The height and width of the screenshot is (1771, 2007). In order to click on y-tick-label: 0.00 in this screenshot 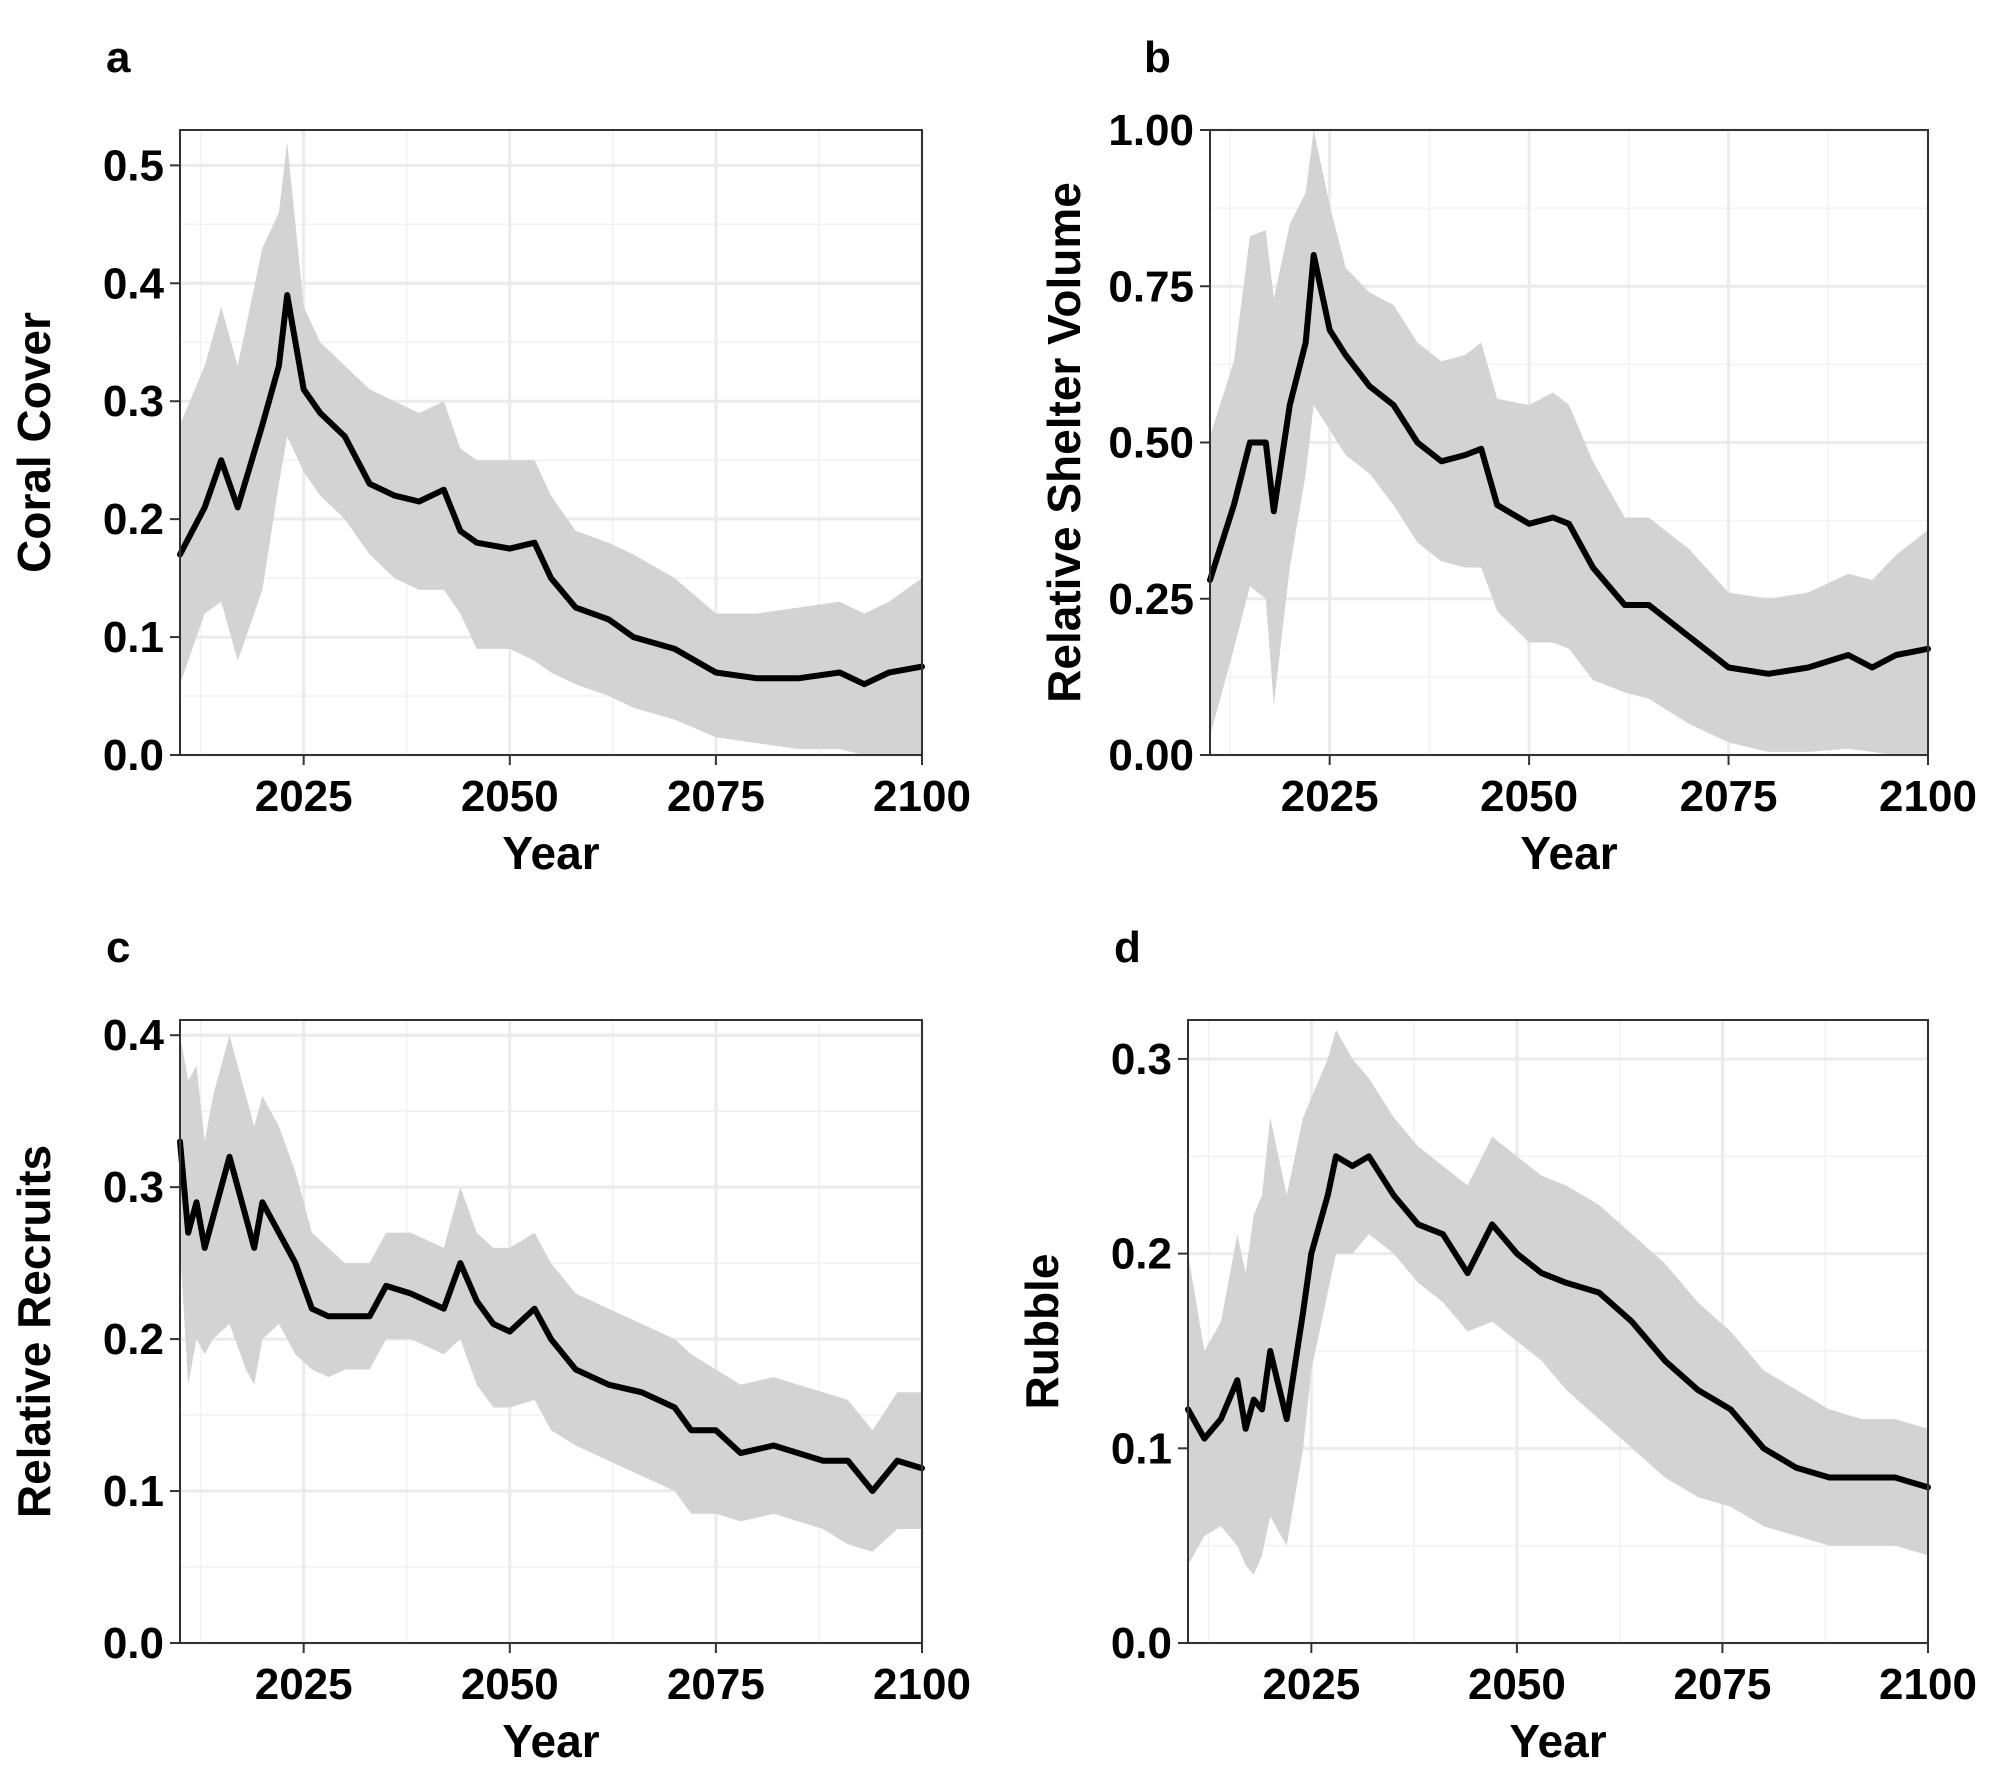, I will do `click(1151, 755)`.